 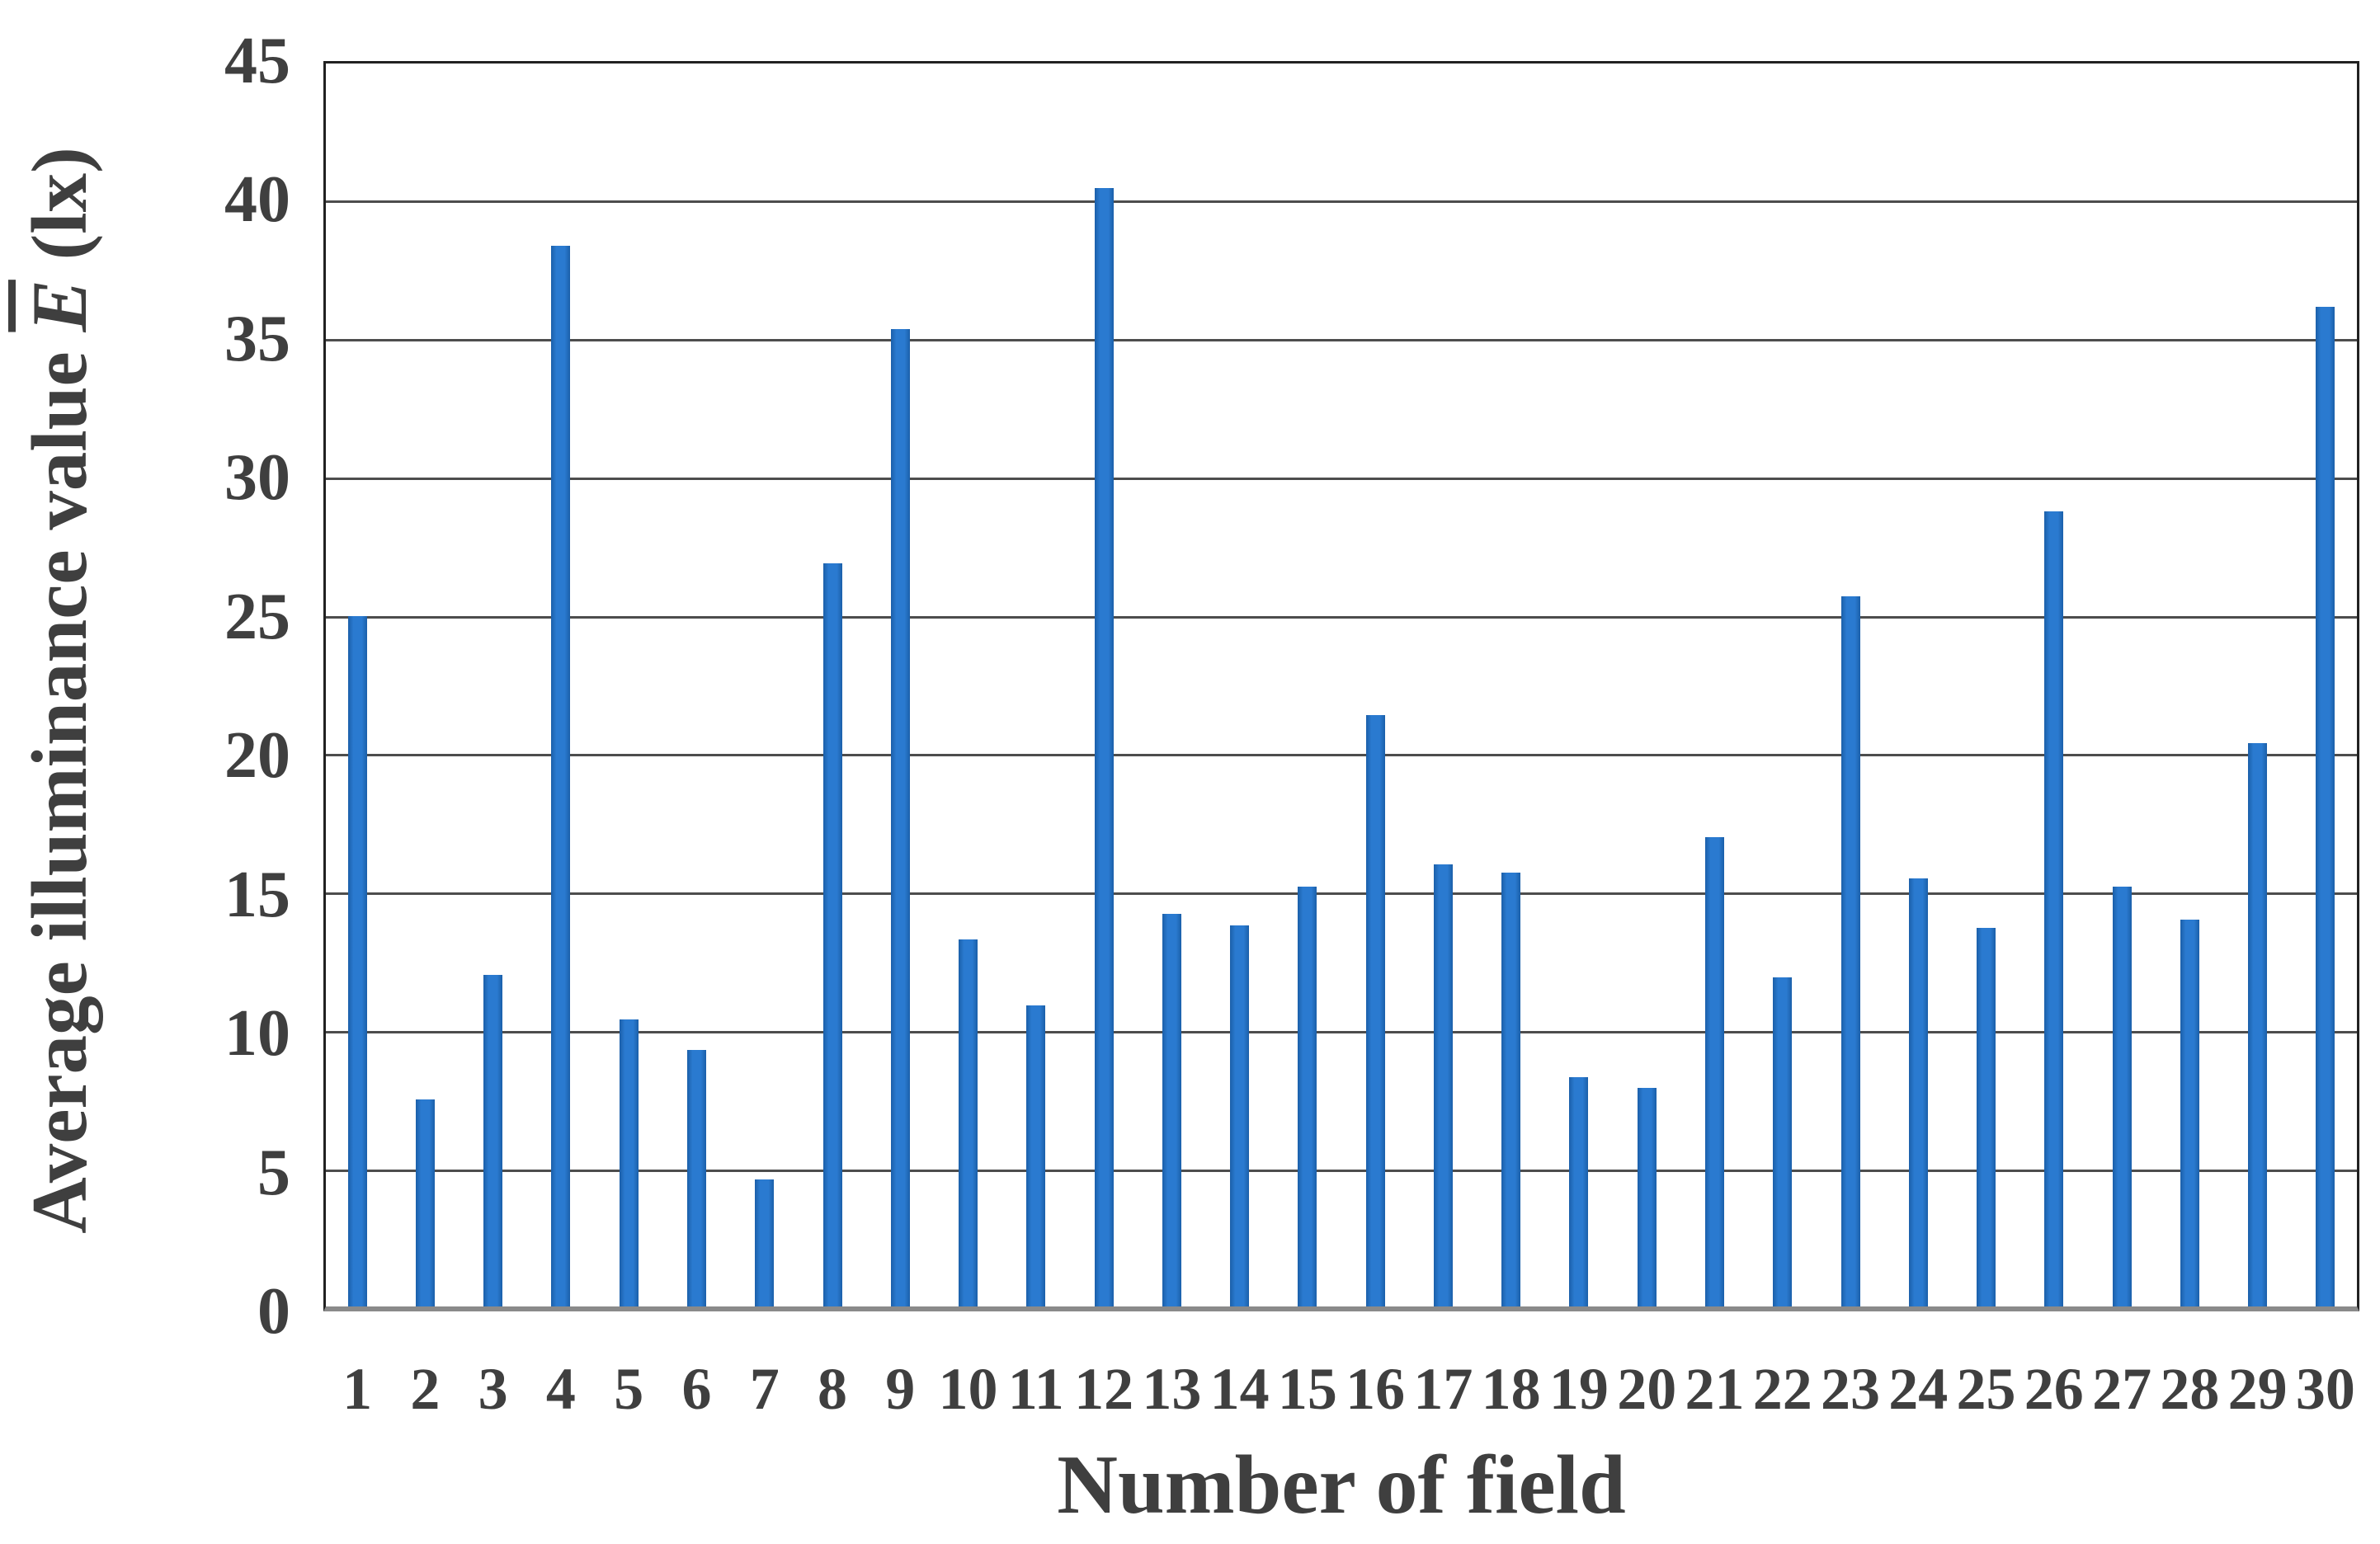 I want to click on x-tick-label-7: 7, so click(x=764, y=1389).